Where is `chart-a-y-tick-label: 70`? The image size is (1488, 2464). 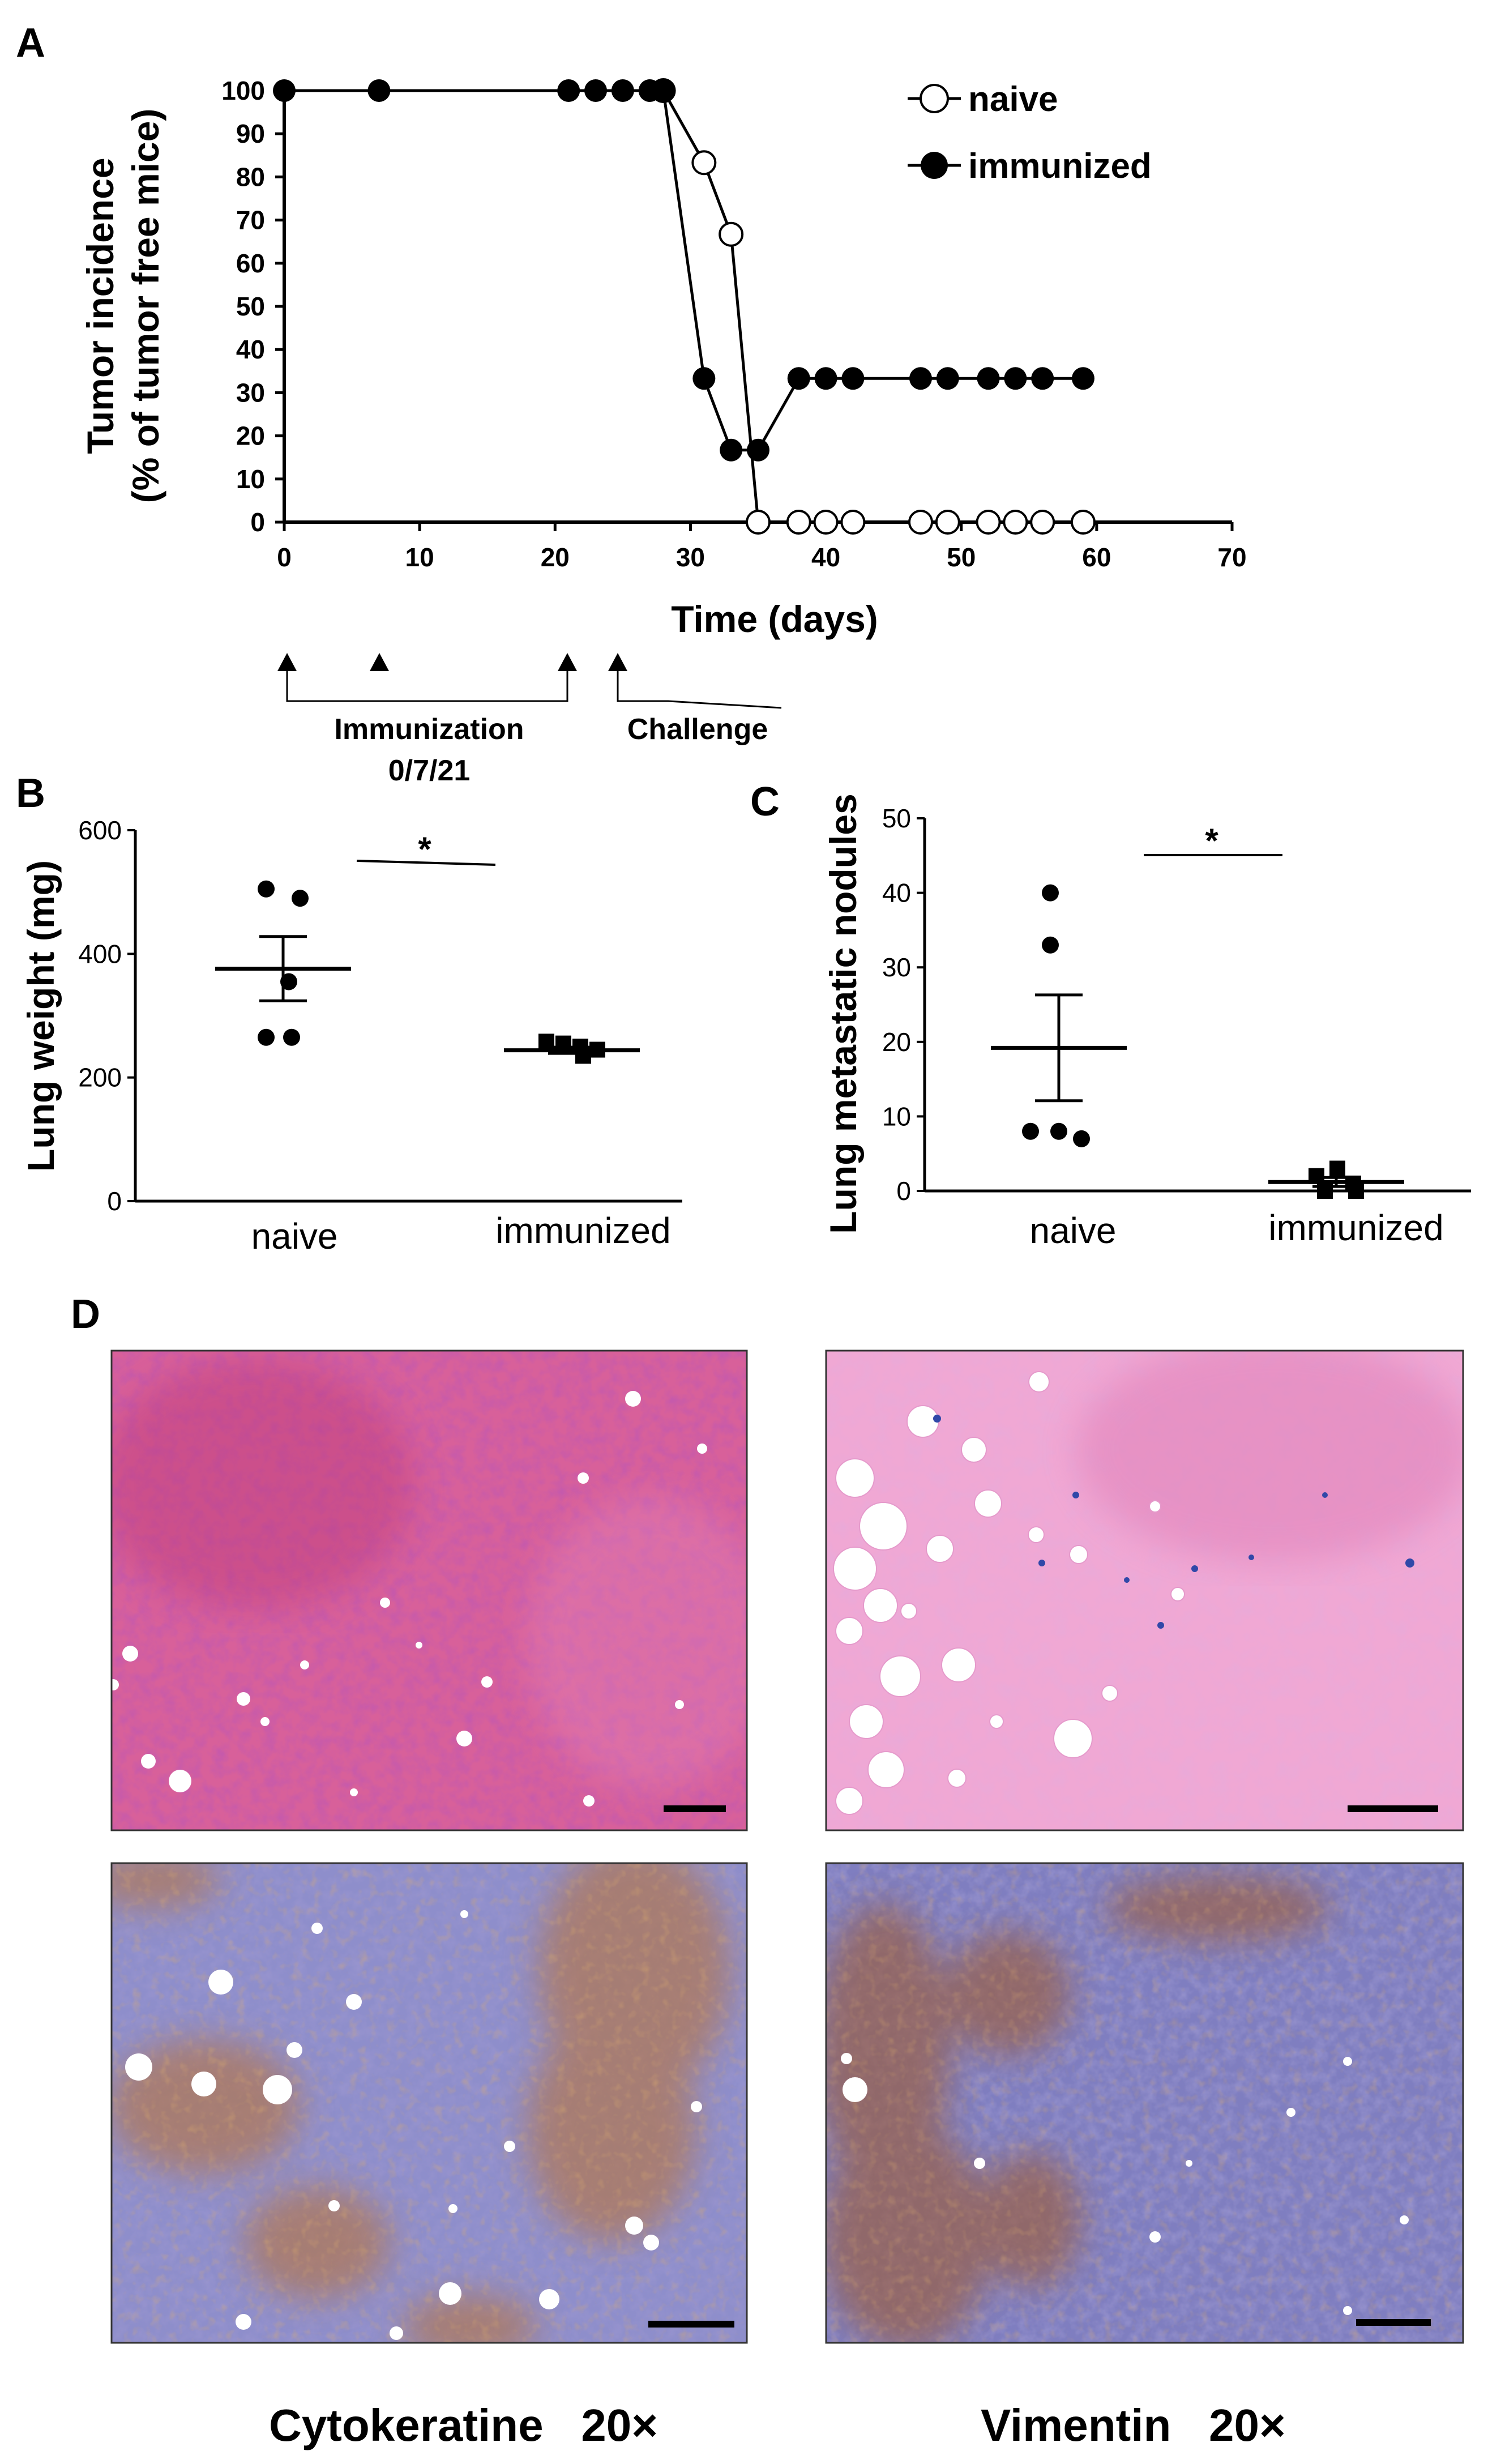 chart-a-y-tick-label: 70 is located at coordinates (250, 220).